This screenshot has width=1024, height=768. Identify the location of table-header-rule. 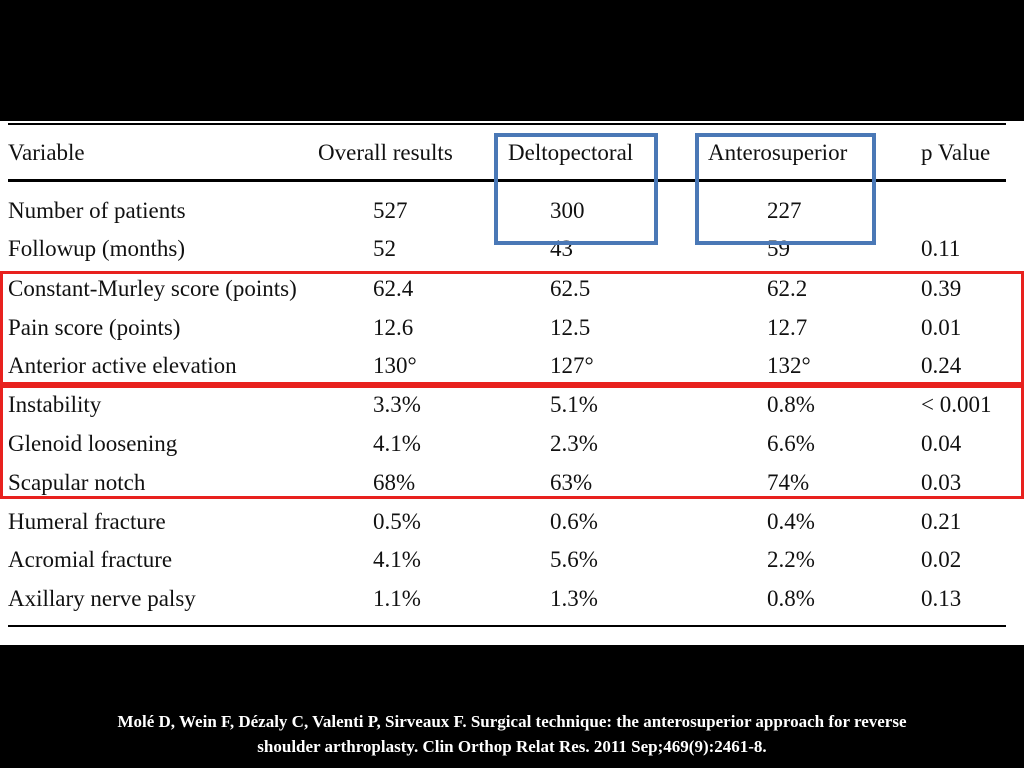
(507, 180).